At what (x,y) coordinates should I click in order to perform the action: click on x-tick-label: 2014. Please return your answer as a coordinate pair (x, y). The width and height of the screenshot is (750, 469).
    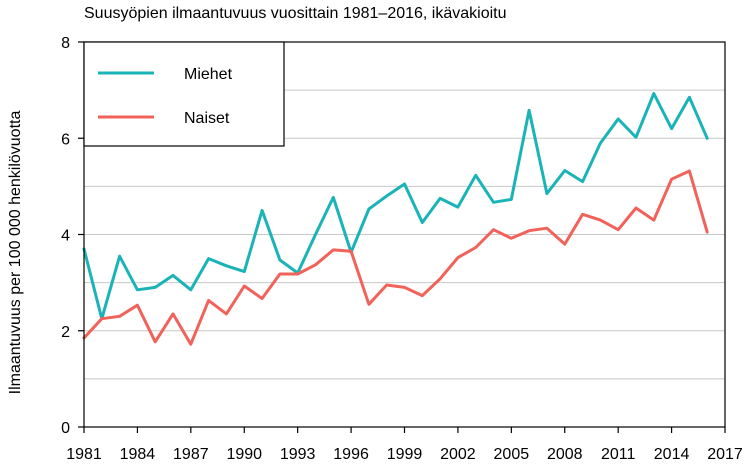
    Looking at the image, I should click on (672, 454).